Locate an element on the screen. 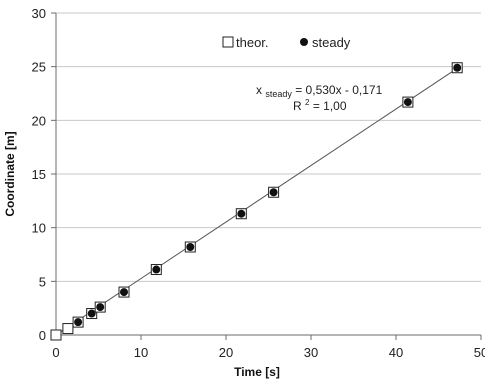 Image resolution: width=485 pixels, height=381 pixels. equation-rest: = 0,530x - 0,171 is located at coordinates (338, 90).